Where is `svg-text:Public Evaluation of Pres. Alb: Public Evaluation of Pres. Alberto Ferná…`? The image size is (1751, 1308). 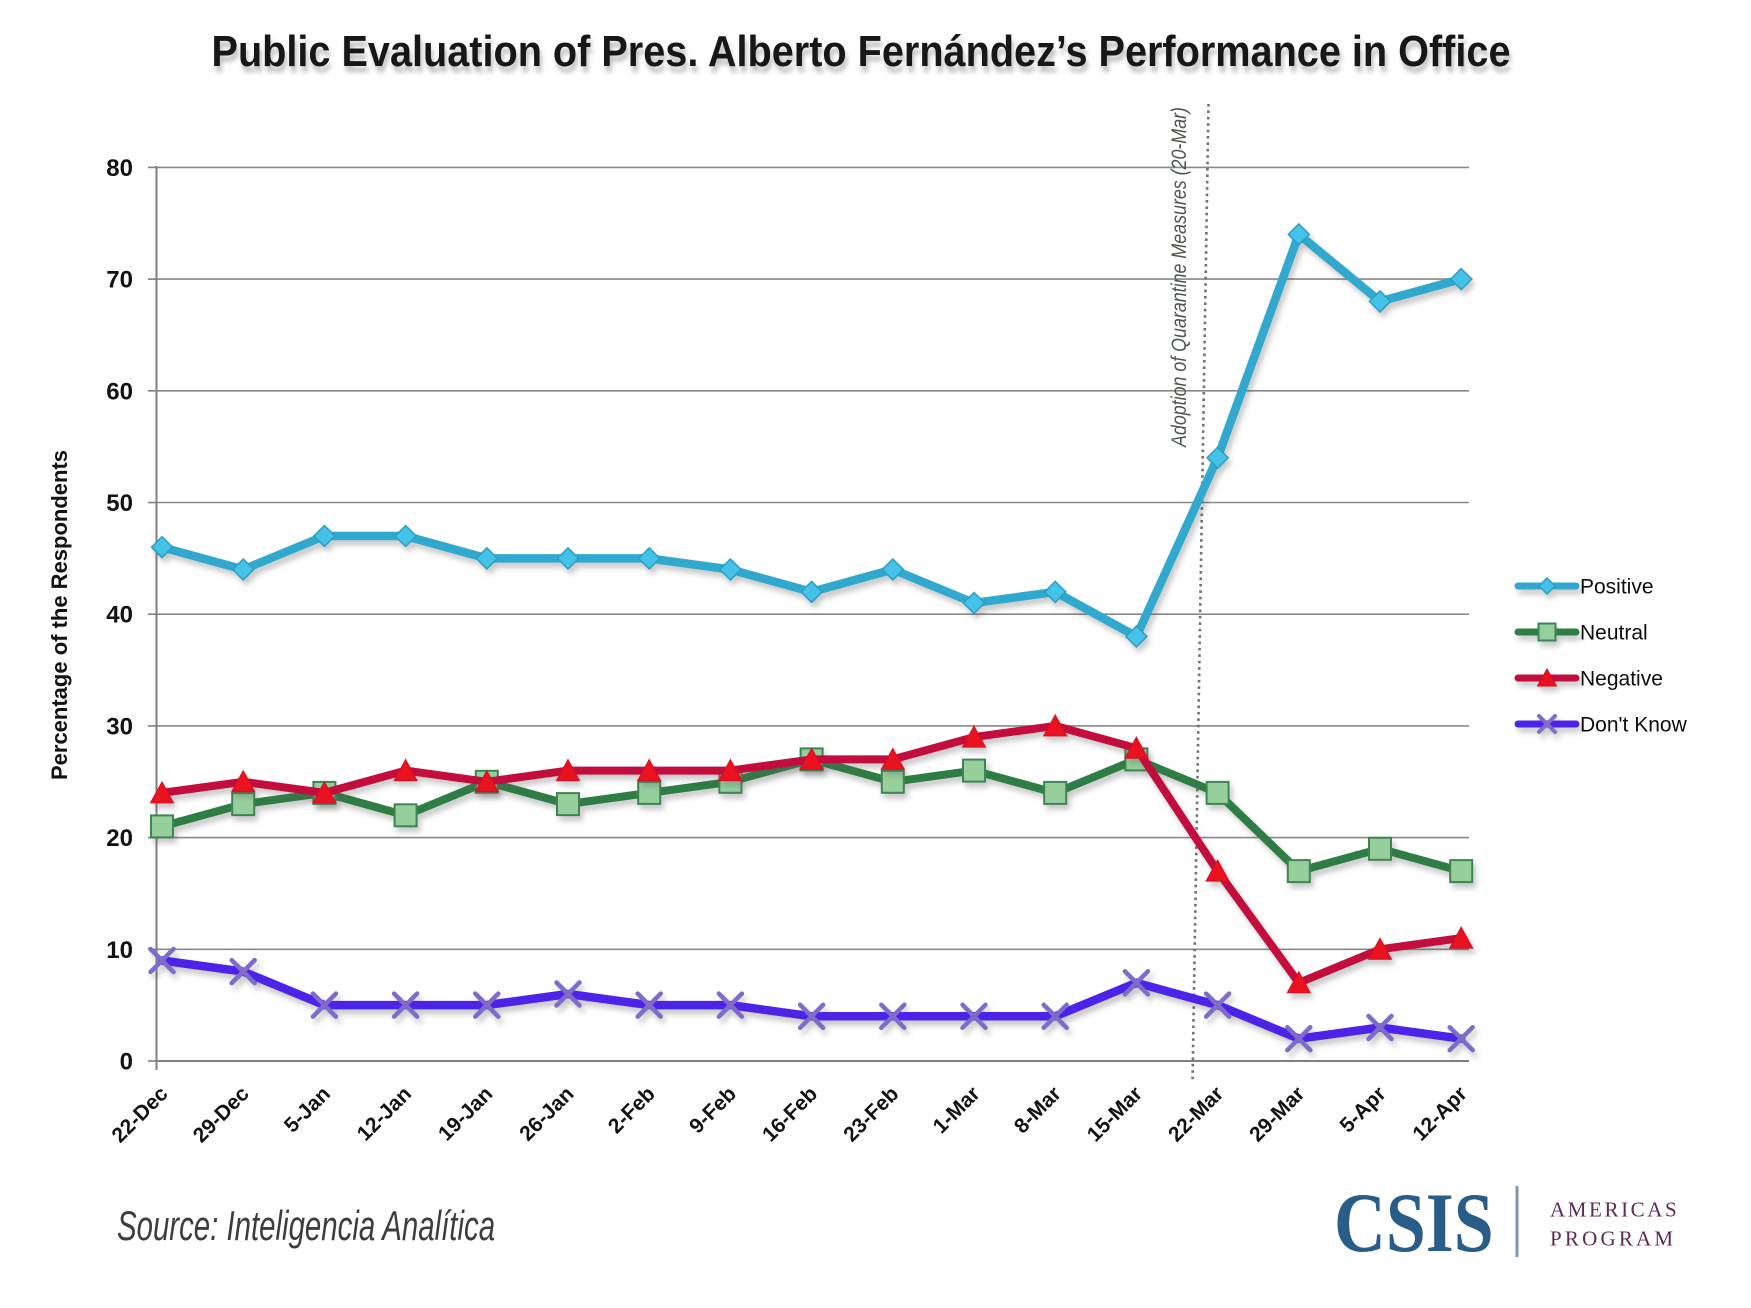 svg-text:Public Evaluation of Pres. Alb: Public Evaluation of Pres. Alberto Ferná… is located at coordinates (861, 51).